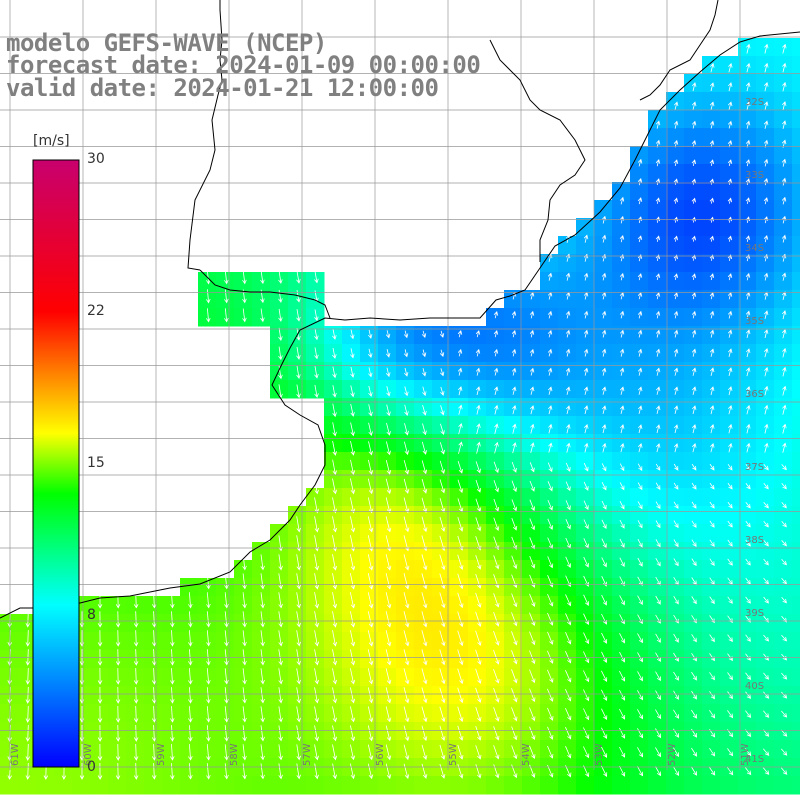 This screenshot has width=800, height=800. What do you see at coordinates (380, 754) in the screenshot?
I see `longitude-labels: 61W 60W 59W 58W 57W 56W 55W 54W 53W 52W 51W` at bounding box center [380, 754].